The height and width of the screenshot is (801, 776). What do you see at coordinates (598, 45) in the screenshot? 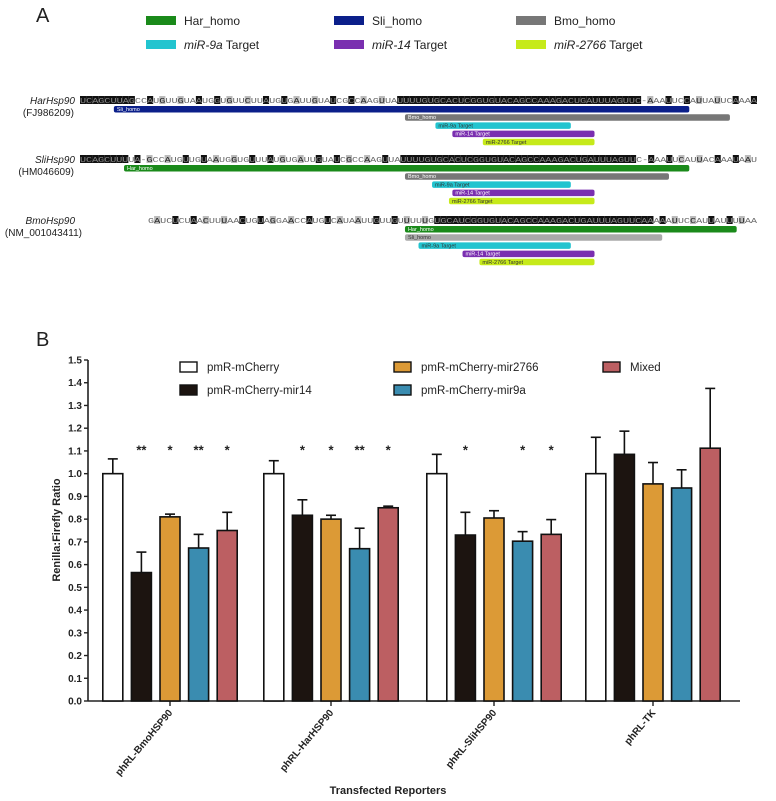
I see `legend-label: miR-2766 Target` at bounding box center [598, 45].